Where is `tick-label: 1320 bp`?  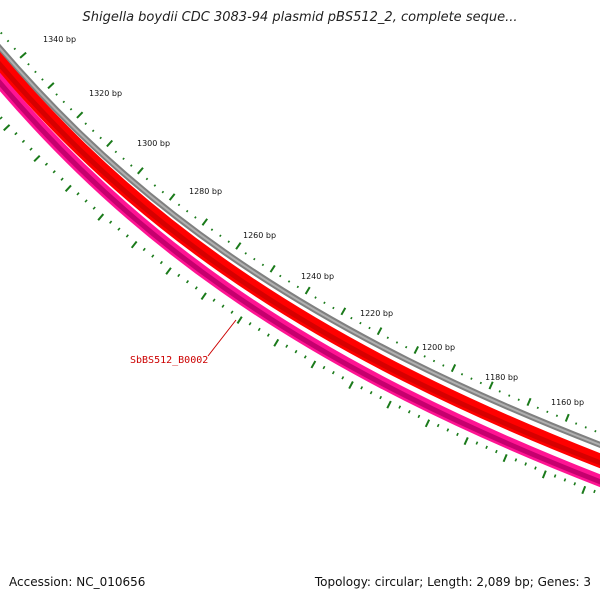 tick-label: 1320 bp is located at coordinates (105, 93).